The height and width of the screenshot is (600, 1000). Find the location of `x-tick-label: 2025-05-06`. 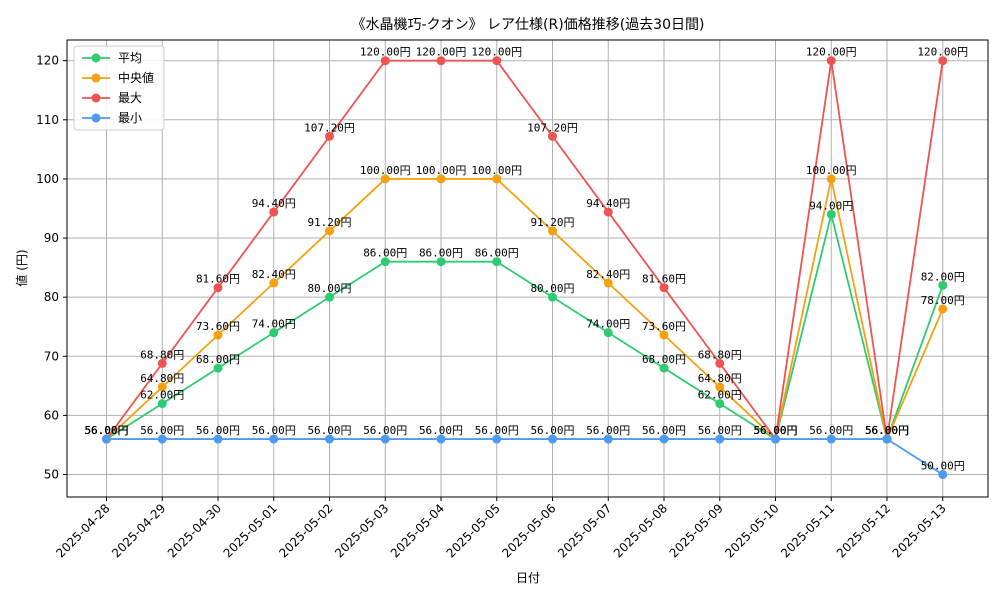

x-tick-label: 2025-05-06 is located at coordinates (528, 530).